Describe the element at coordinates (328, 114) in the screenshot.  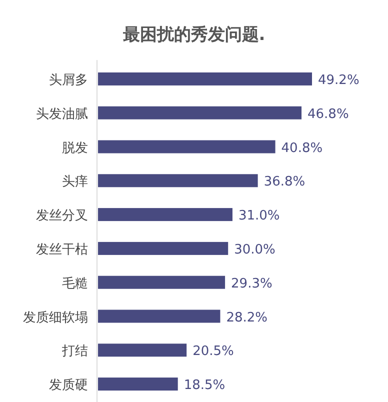
I see `data-label: 46.8%` at that location.